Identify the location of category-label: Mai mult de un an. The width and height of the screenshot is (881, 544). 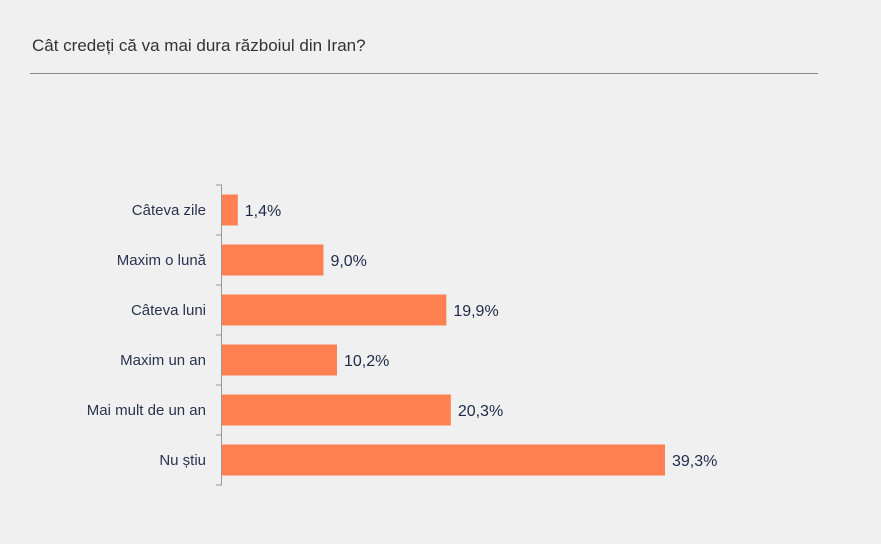
(146, 410).